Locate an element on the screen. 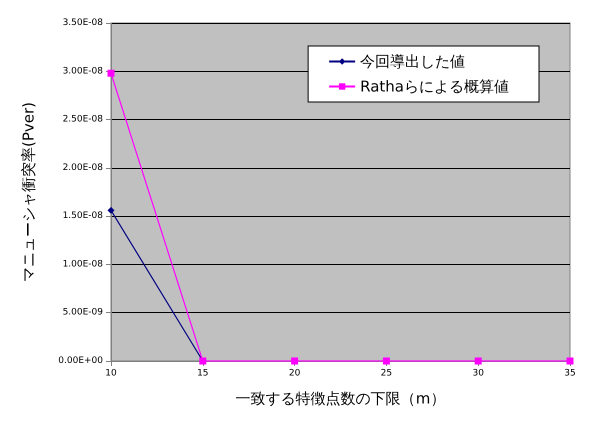 Image resolution: width=595 pixels, height=439 pixels. legend-label: 今回導出した値 is located at coordinates (413, 61).